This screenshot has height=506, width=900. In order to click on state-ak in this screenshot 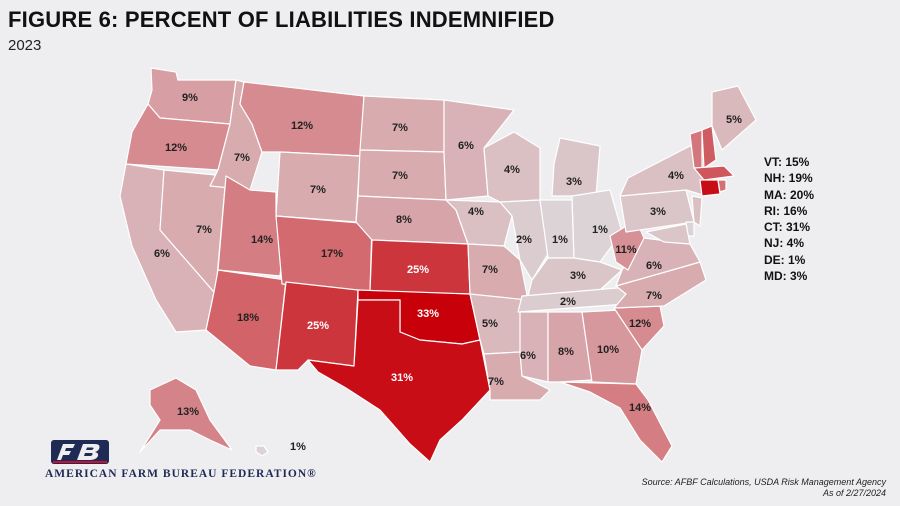, I will do `click(186, 415)`.